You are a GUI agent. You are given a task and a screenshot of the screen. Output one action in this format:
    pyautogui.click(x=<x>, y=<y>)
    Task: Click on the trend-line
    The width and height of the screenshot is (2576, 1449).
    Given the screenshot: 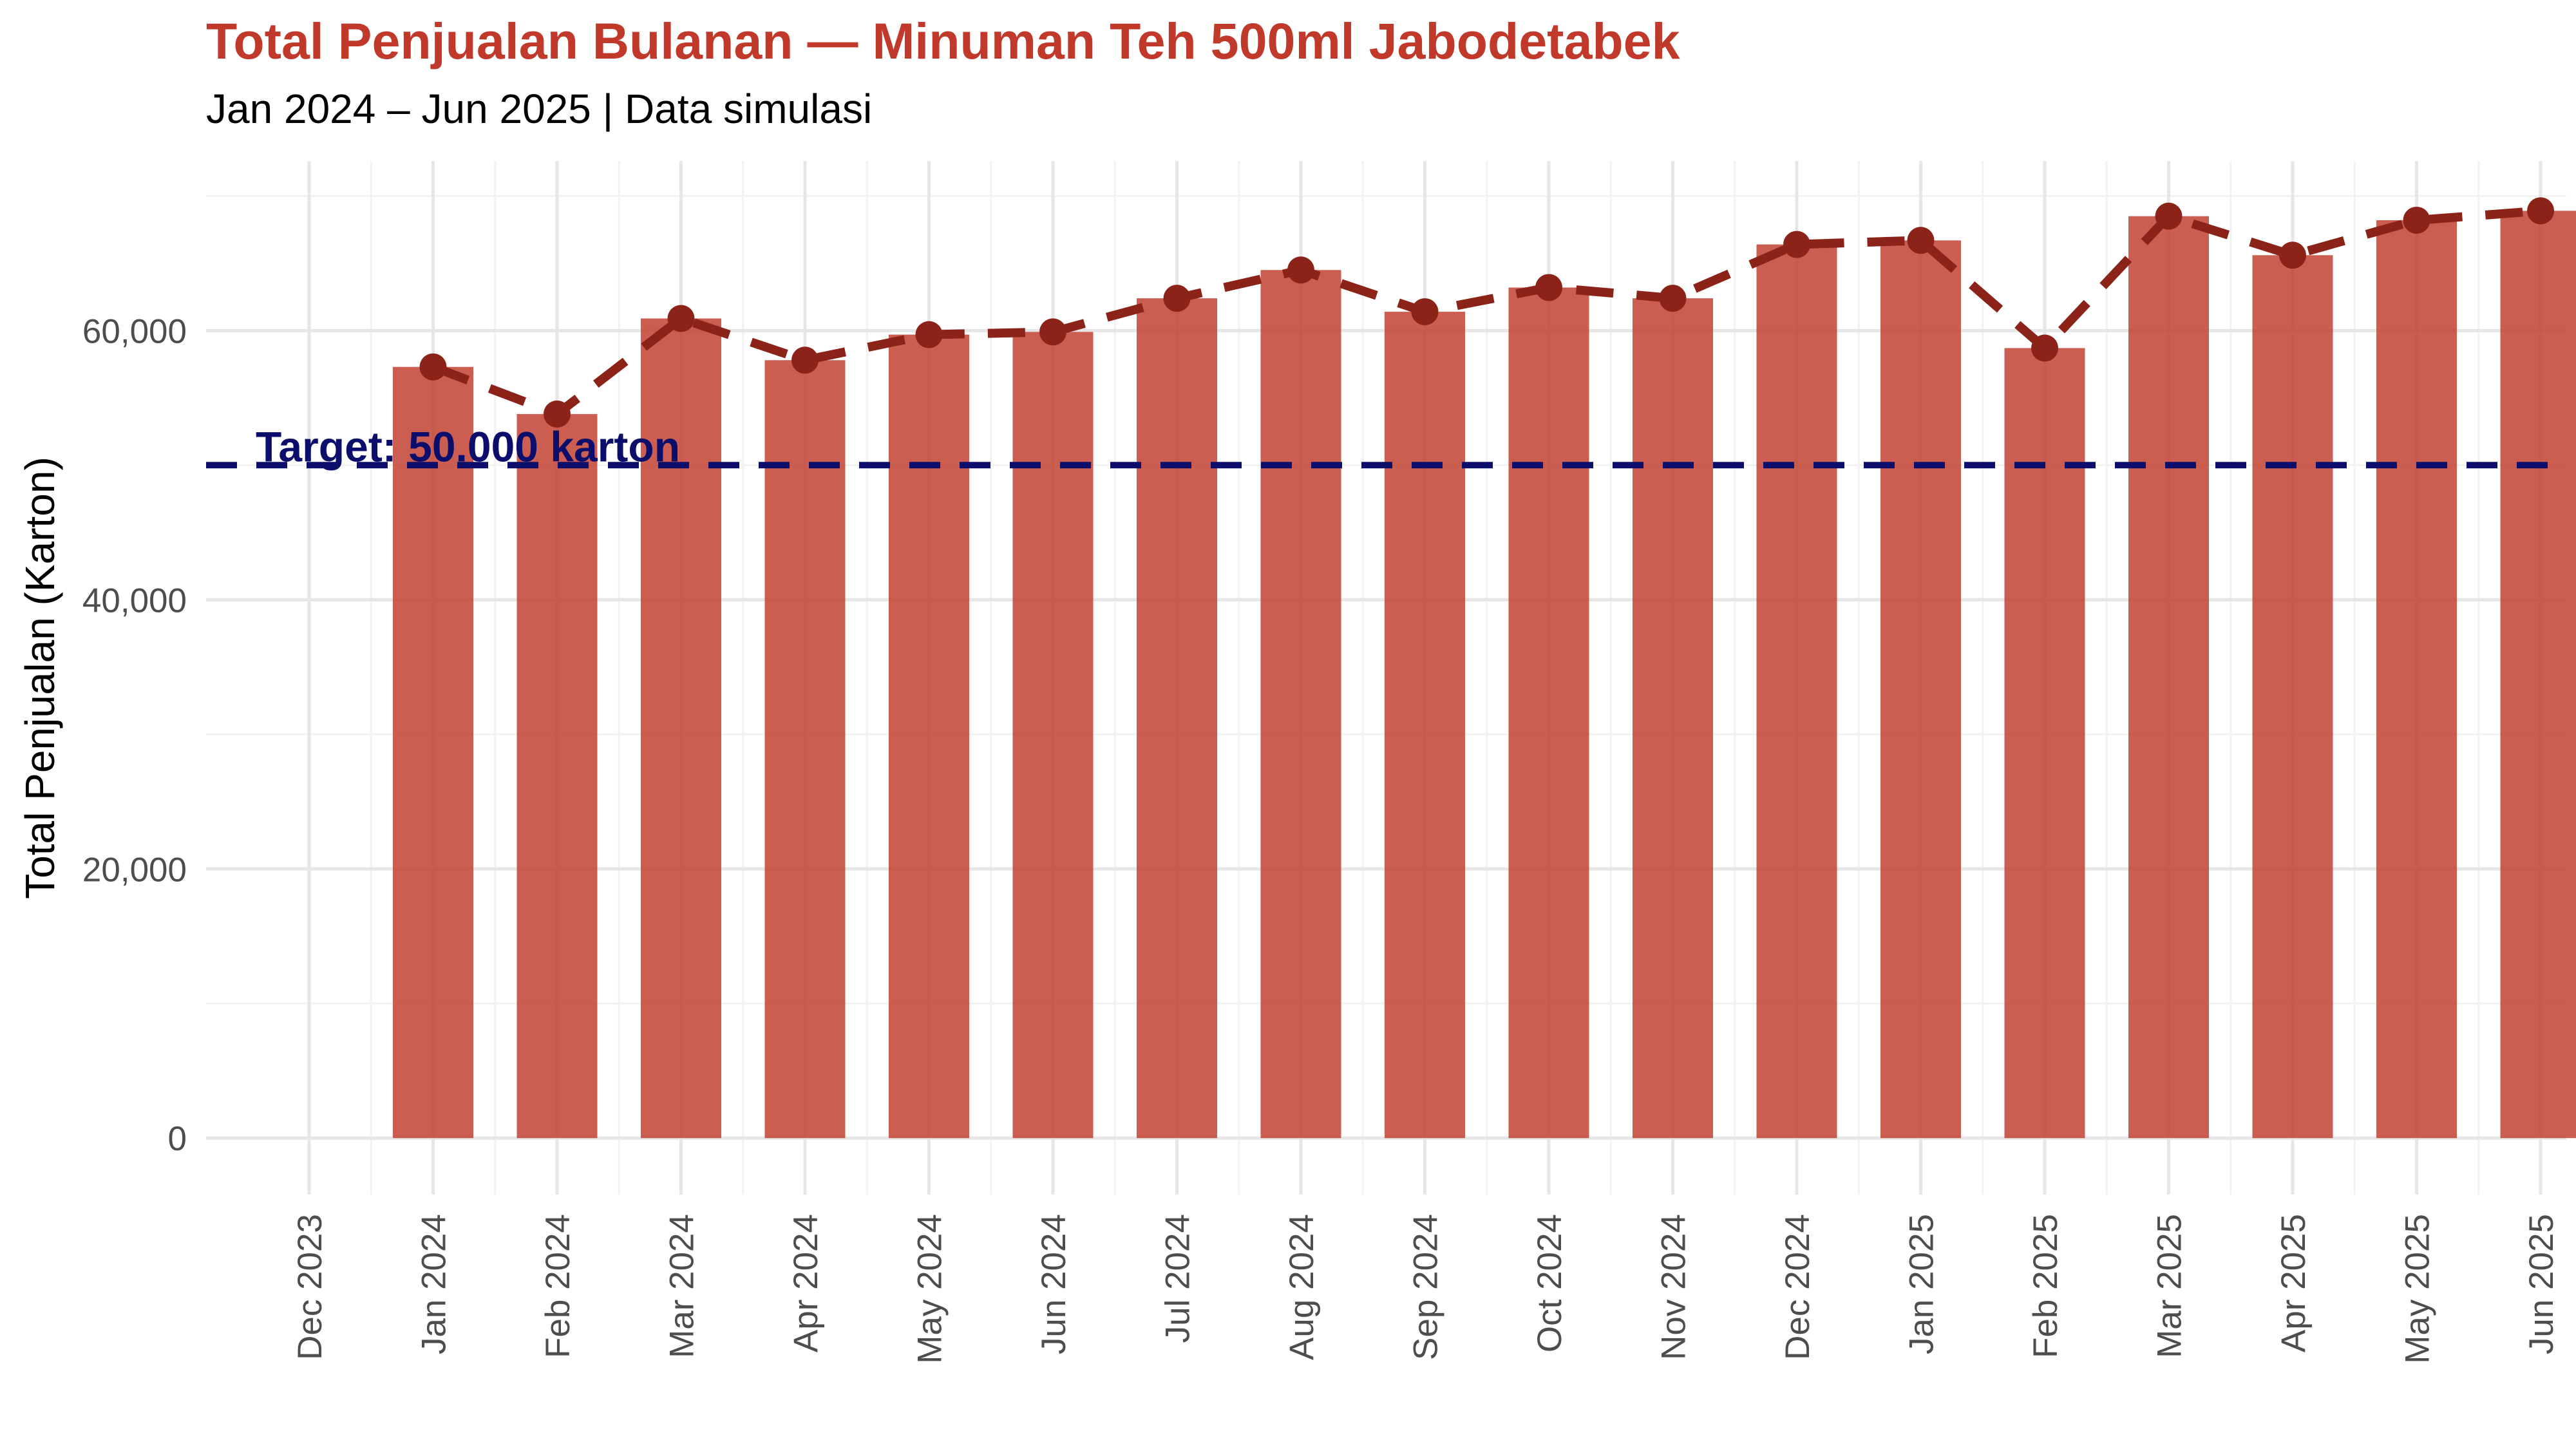 What is the action you would take?
    pyautogui.click(x=1486, y=312)
    